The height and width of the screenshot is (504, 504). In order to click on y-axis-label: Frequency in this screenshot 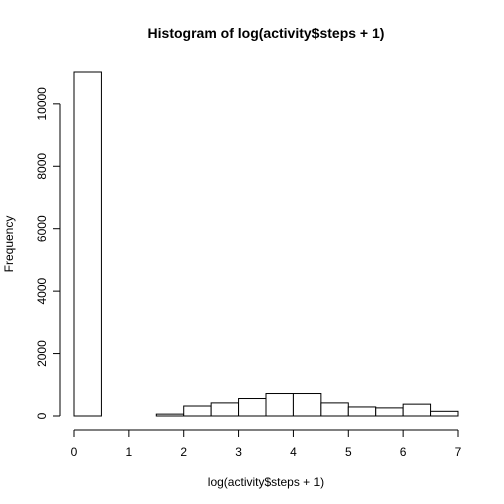, I will do `click(9, 244)`.